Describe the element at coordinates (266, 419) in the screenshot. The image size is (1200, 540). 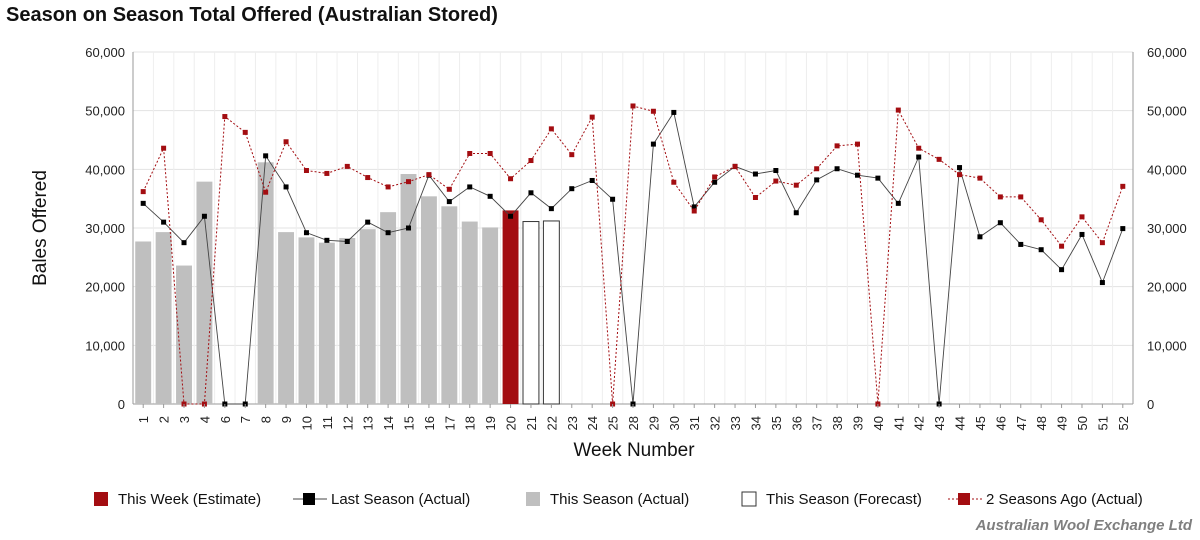
I see `x-tick-label: 8` at that location.